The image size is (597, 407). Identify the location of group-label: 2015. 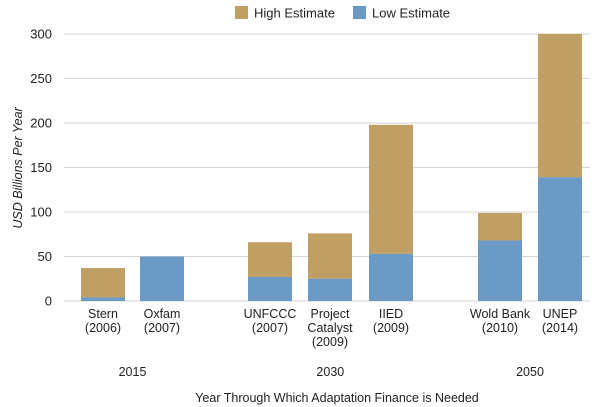
(133, 372).